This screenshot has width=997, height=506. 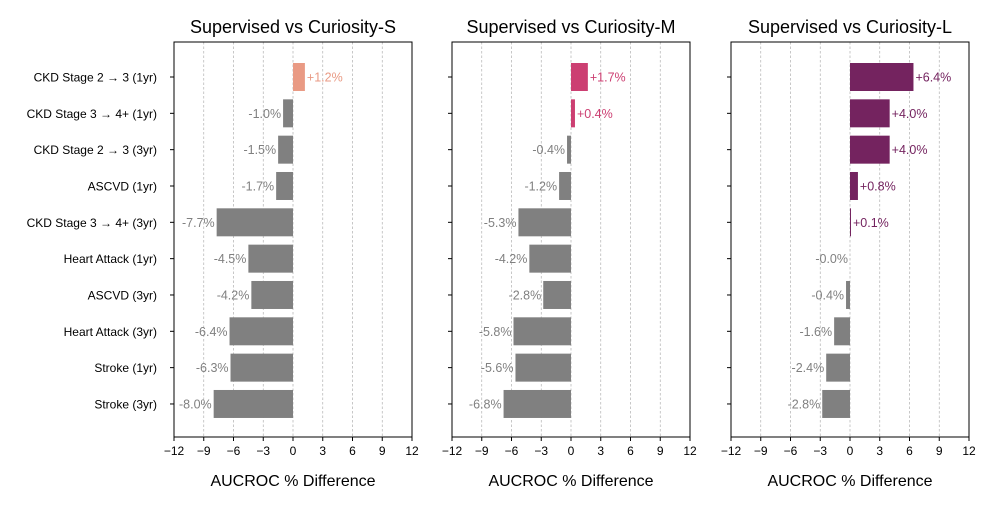 I want to click on y-tick-label: CKD Stage 3 → 4+ (1yr), so click(x=92, y=114).